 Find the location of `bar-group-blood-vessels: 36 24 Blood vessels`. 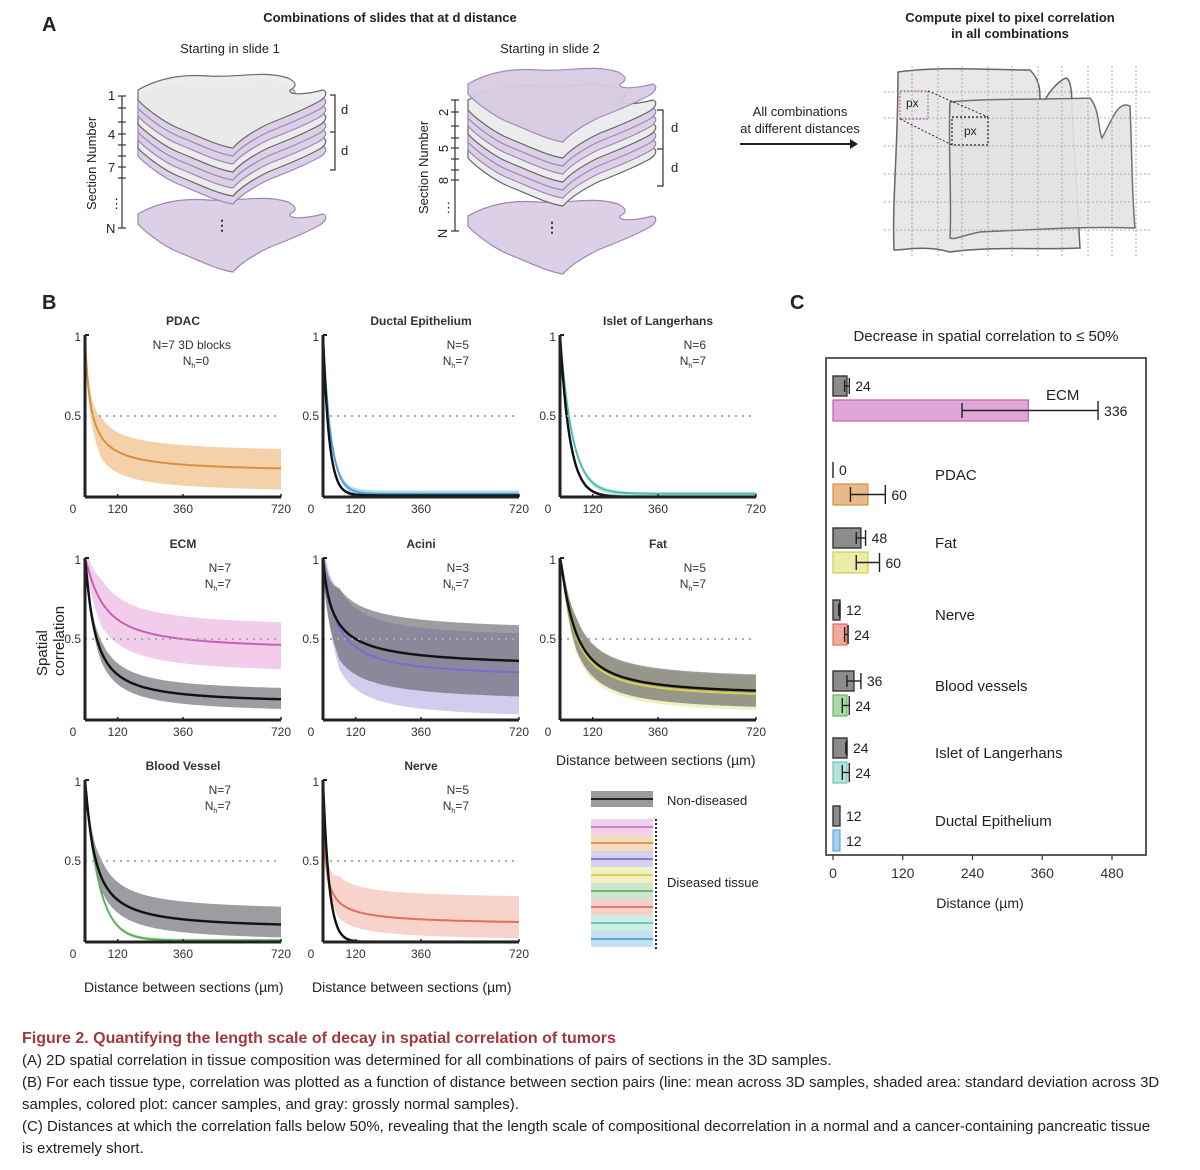

bar-group-blood-vessels: 36 24 Blood vessels is located at coordinates (930, 693).